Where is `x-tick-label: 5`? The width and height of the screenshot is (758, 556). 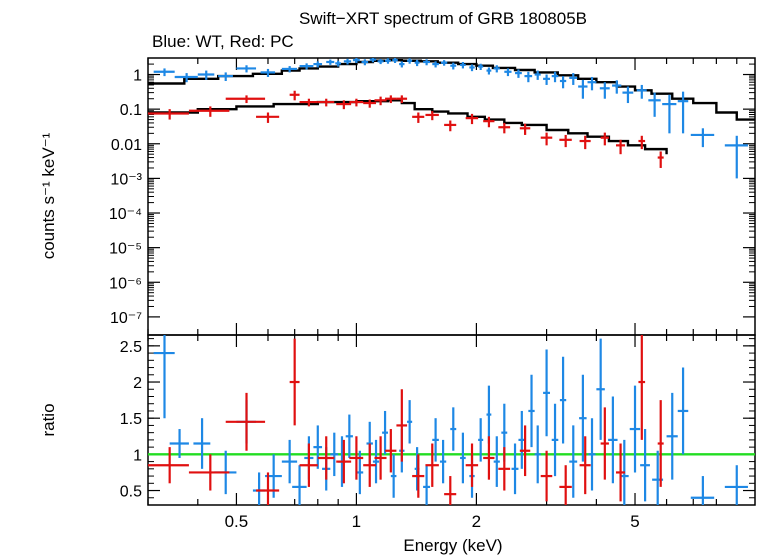 x-tick-label: 5 is located at coordinates (634, 521).